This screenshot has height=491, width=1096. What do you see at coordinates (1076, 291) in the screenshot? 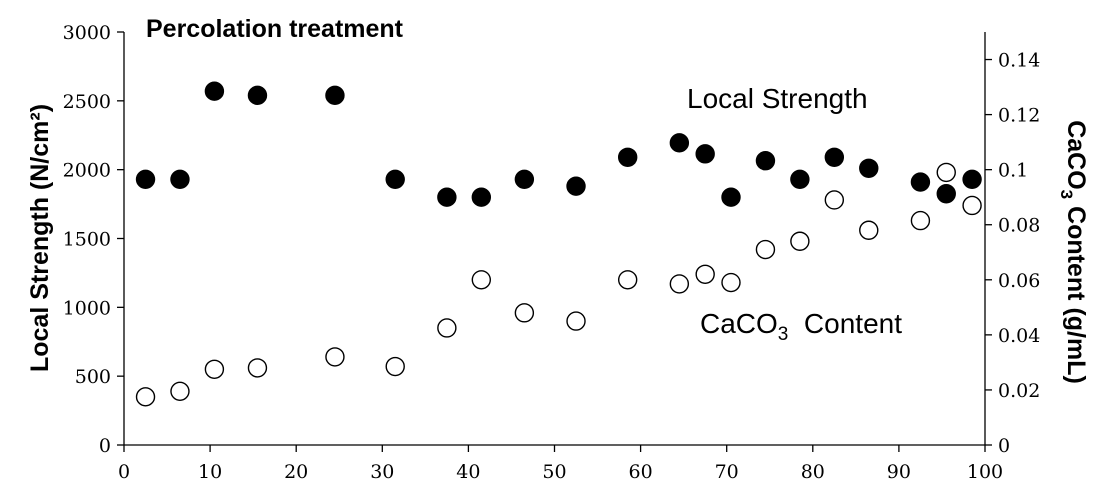
I see `right-axis-title-rest: Content (g/mL)` at bounding box center [1076, 291].